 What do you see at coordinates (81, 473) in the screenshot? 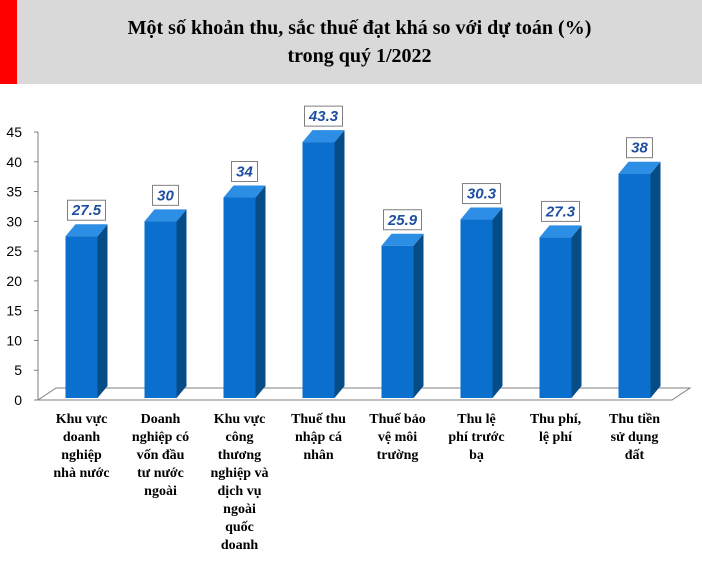
I see `x-tick-label-line: nhà nước` at bounding box center [81, 473].